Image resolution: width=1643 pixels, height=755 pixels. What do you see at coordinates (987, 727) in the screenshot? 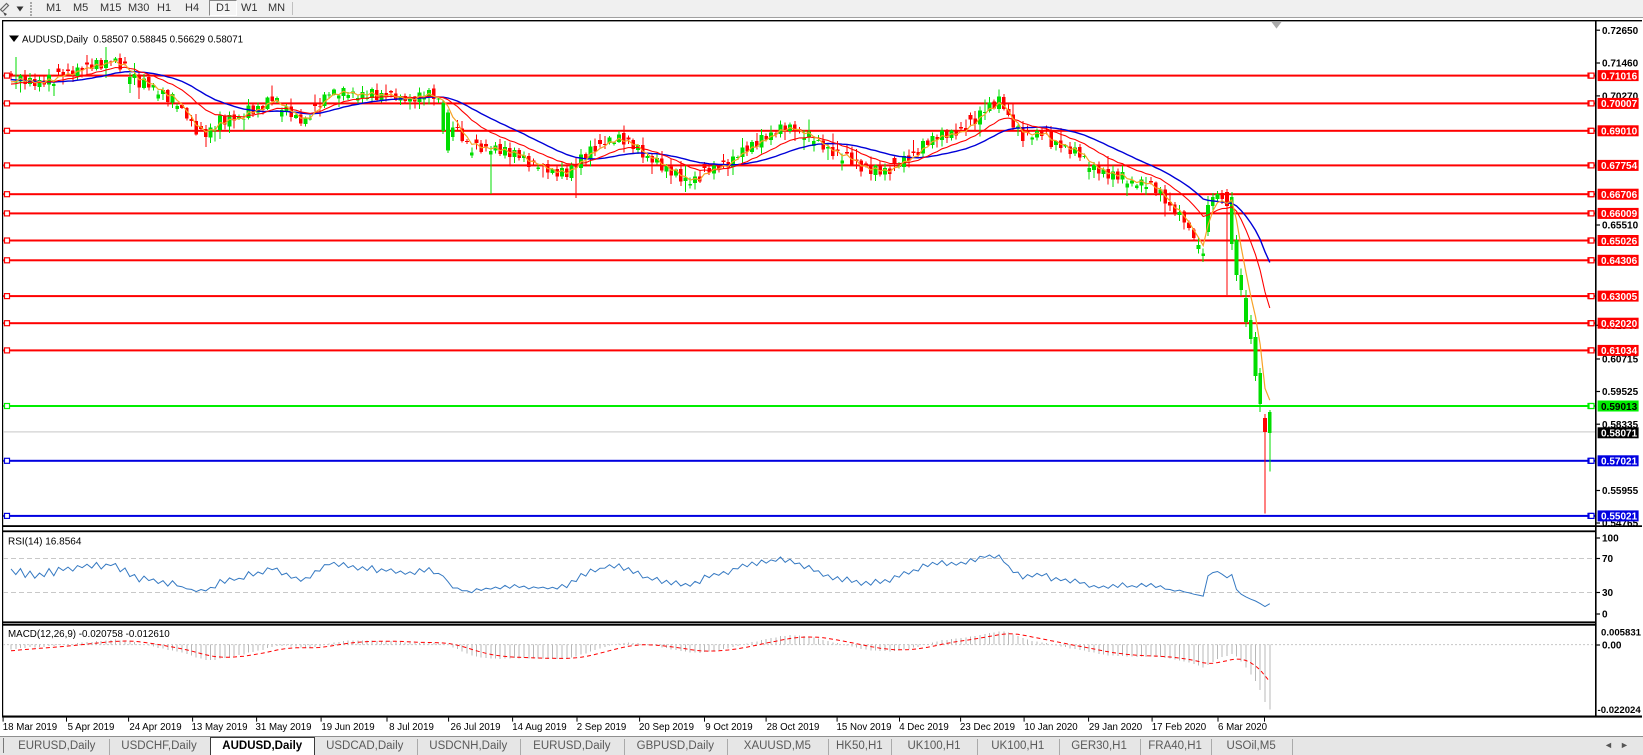
I see `svg-text: 23 Dec 2019` at bounding box center [987, 727].